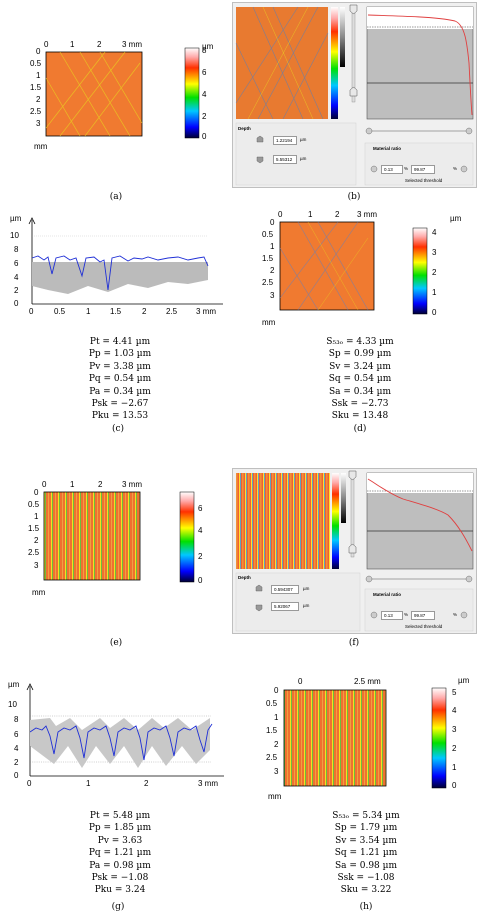 The height and width of the screenshot is (922, 477). Describe the element at coordinates (38, 123) in the screenshot. I see `a-ytick: 3` at that location.